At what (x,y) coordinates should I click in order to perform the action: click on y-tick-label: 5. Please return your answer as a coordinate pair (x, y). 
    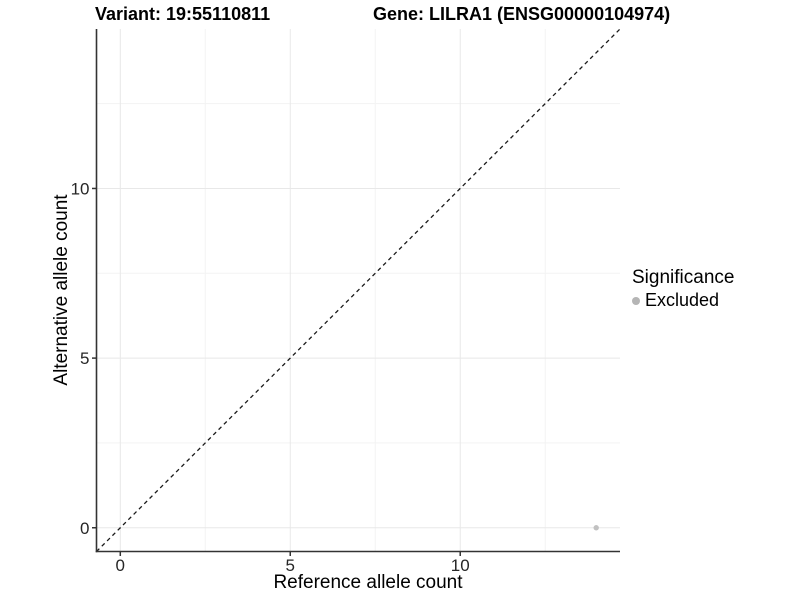
    Looking at the image, I should click on (84, 358).